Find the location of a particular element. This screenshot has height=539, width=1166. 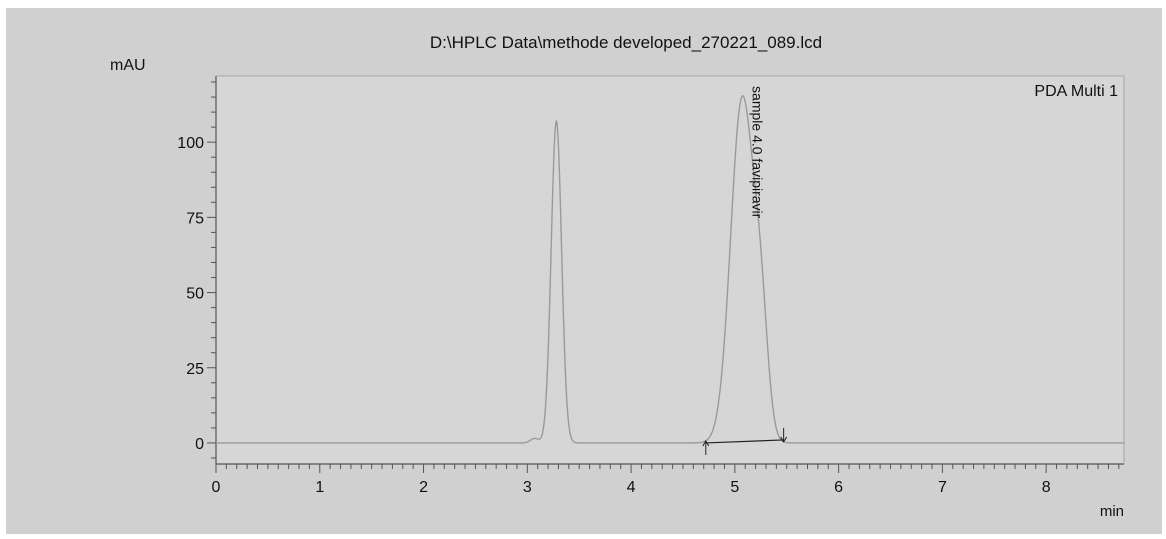

peak-annotation: sample 4.0 favipiravir is located at coordinates (757, 152).